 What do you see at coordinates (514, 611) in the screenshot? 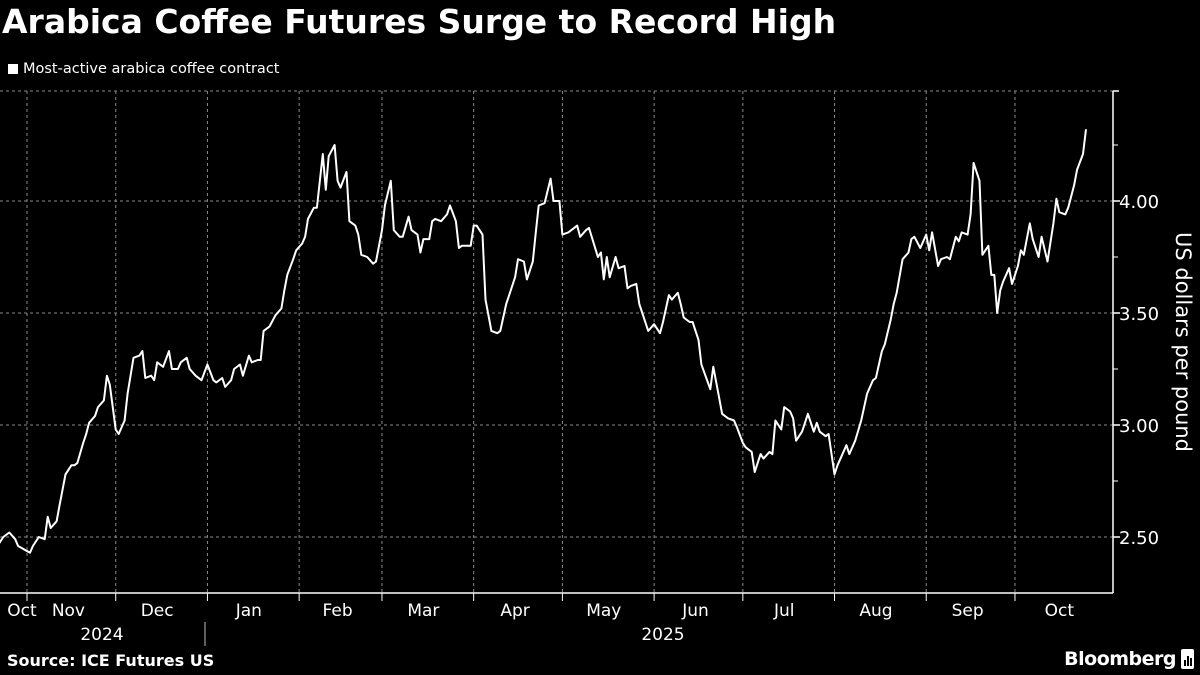
I see `x-tick-label: Apr` at bounding box center [514, 611].